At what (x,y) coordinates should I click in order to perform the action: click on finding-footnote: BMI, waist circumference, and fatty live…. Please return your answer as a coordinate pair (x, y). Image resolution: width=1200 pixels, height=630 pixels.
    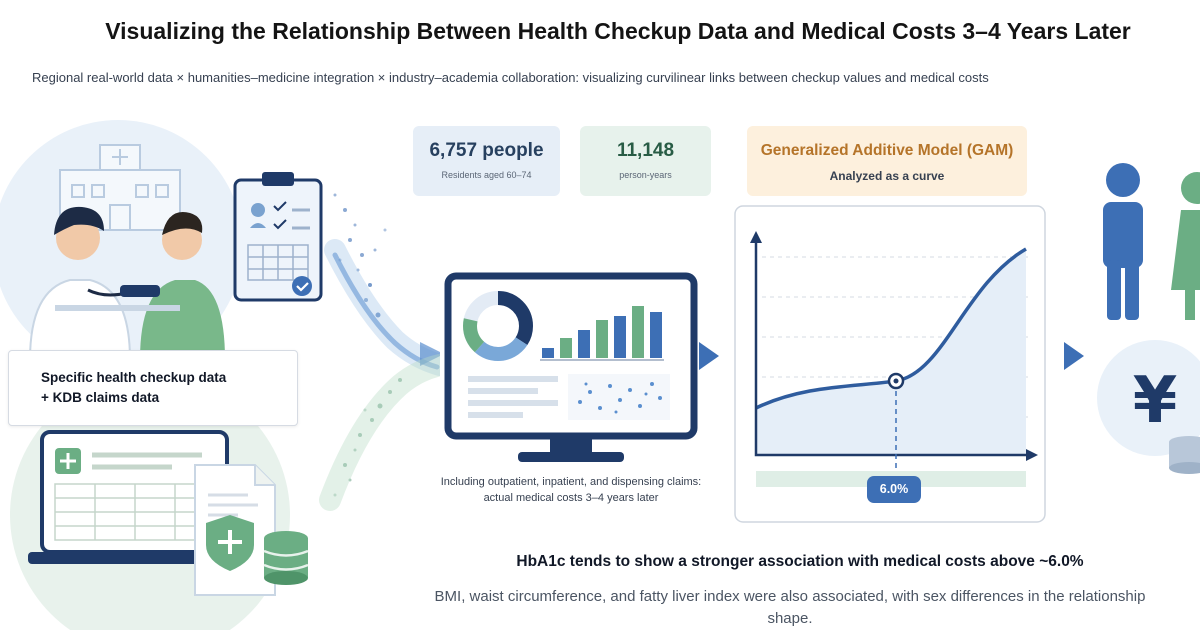
    Looking at the image, I should click on (790, 607).